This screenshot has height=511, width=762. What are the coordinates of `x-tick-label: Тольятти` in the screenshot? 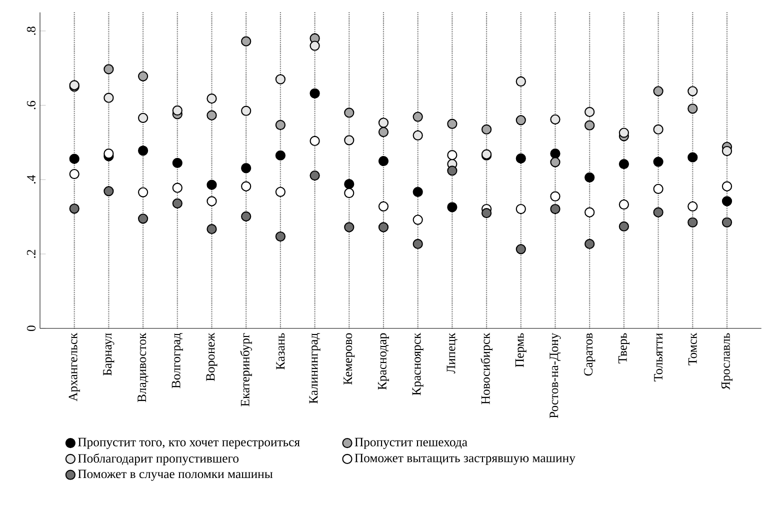 It's located at (658, 357).